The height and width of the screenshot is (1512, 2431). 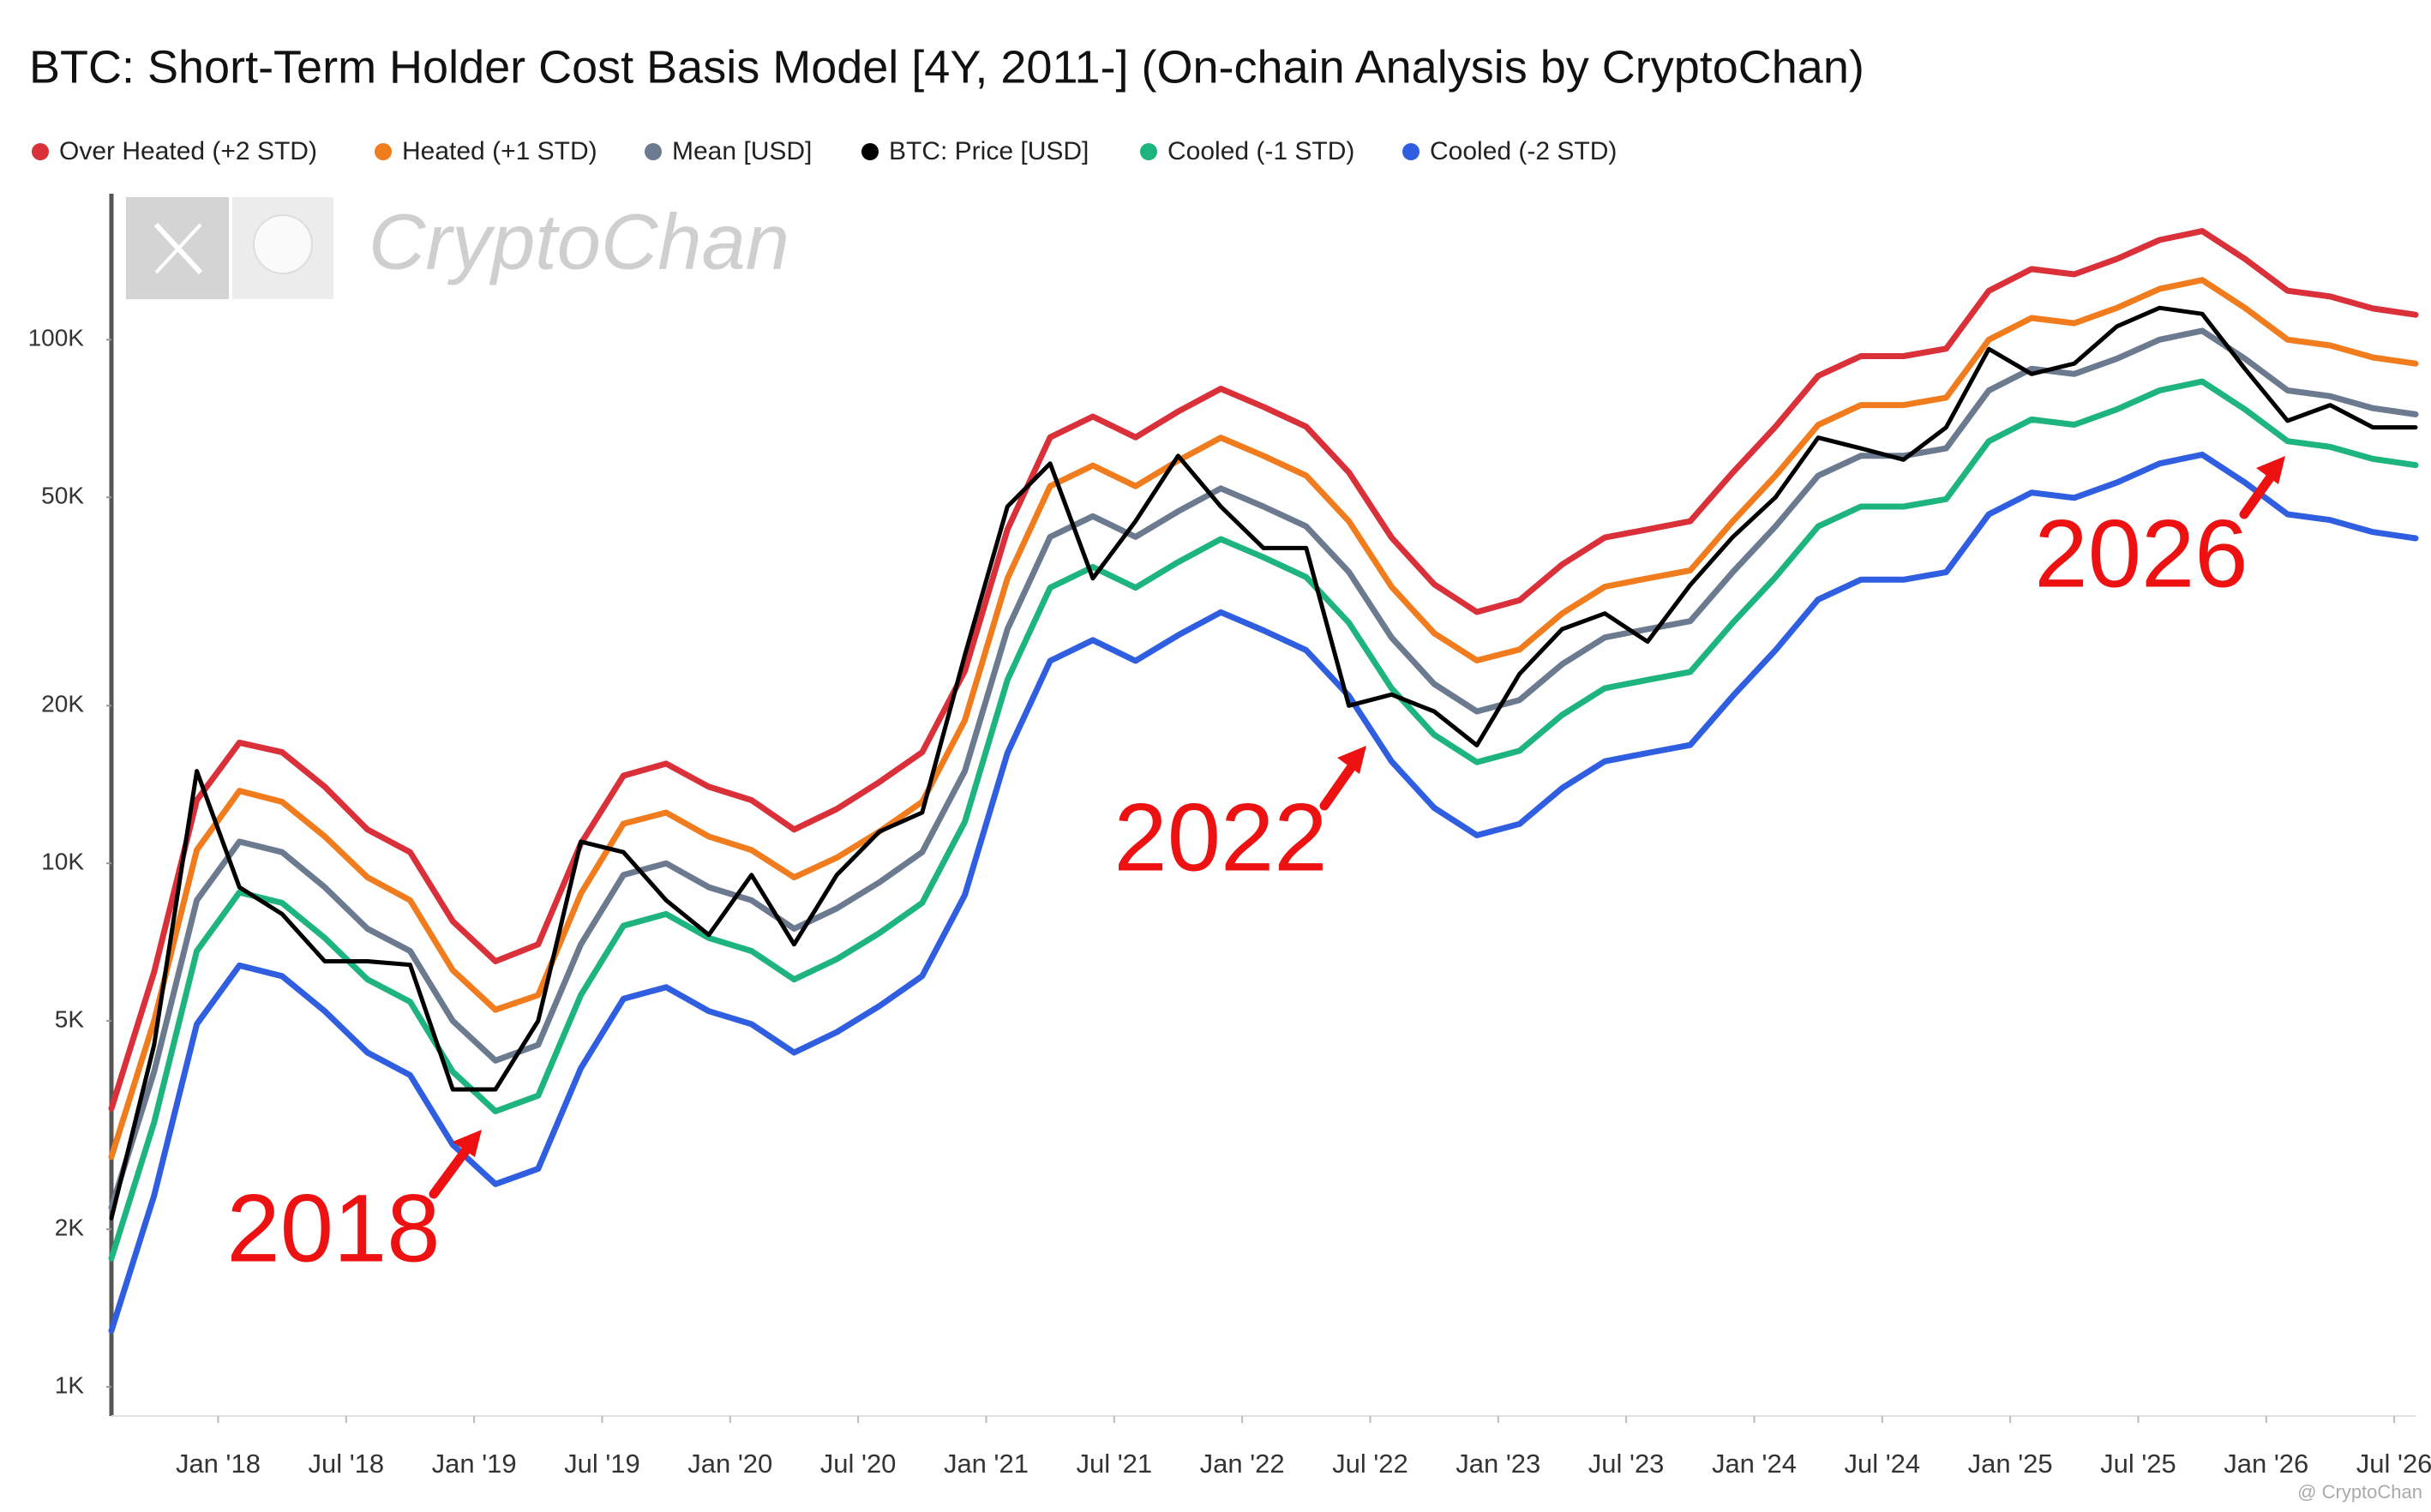 I want to click on y-tick-label: 1K, so click(x=70, y=1384).